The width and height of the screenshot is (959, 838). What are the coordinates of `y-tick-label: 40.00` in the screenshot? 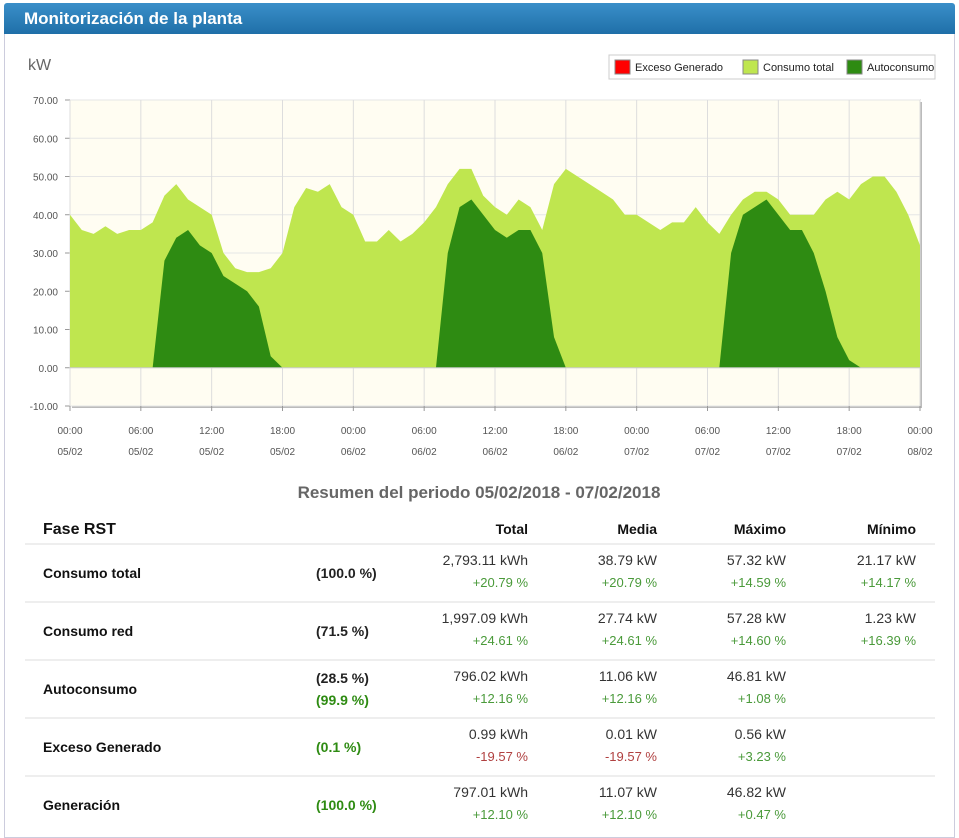 It's located at (45, 216).